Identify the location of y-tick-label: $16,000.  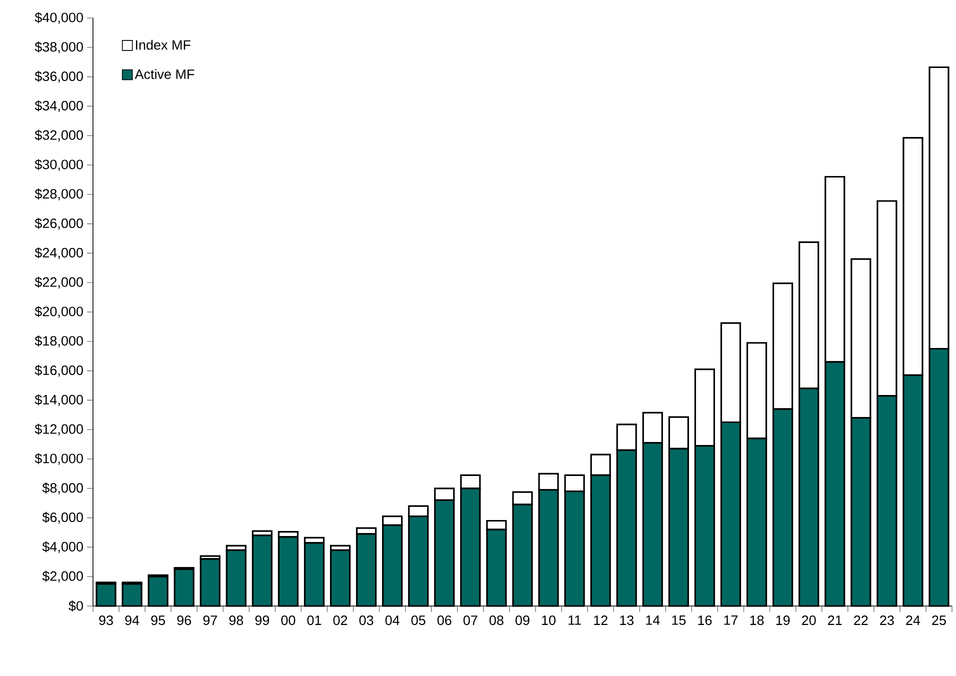
(58, 370).